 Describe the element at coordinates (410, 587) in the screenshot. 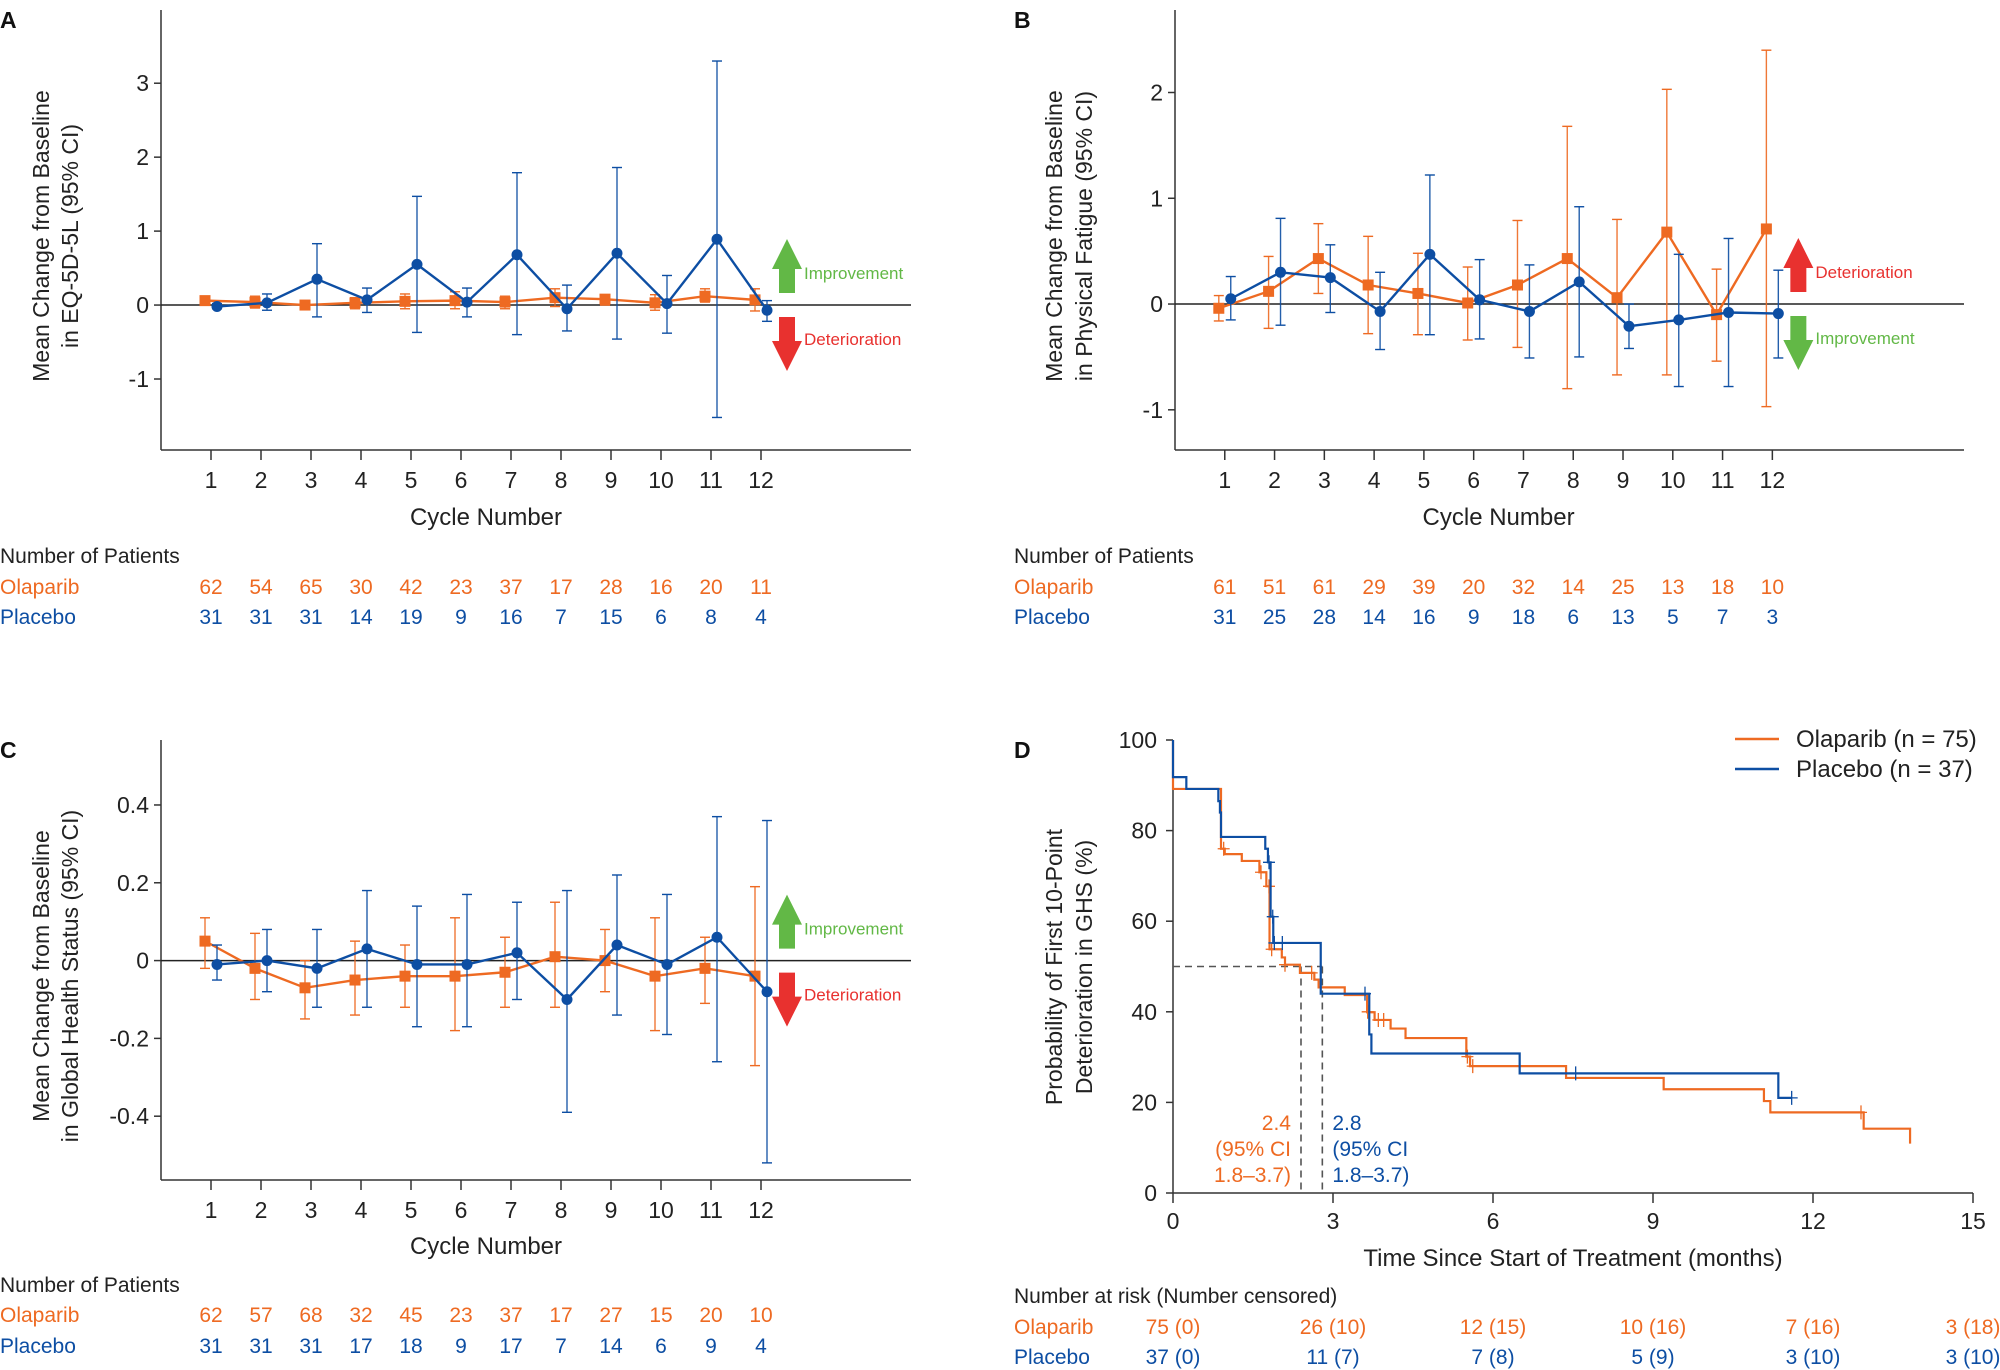

I see `patients-count: 42` at that location.